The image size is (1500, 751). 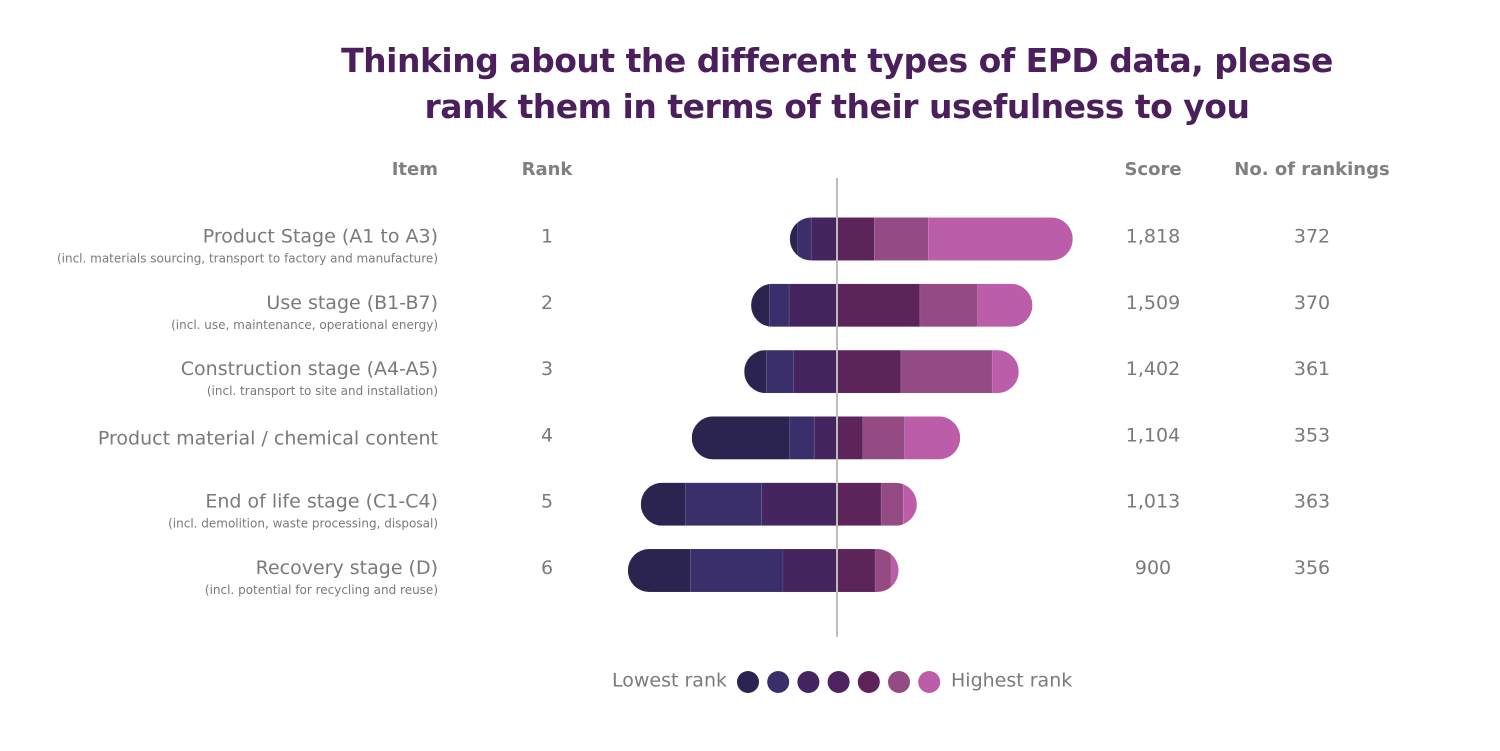 I want to click on rankings: 372, so click(x=1312, y=237).